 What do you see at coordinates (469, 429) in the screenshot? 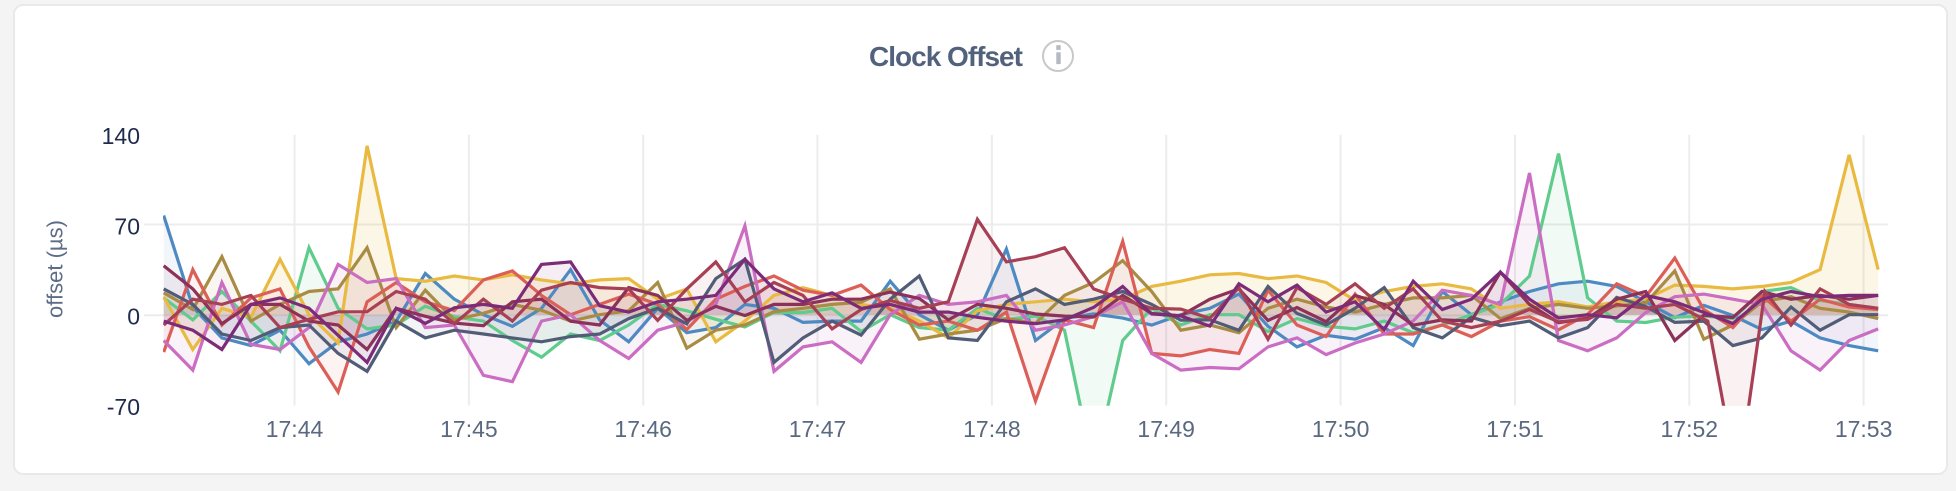
I see `svg-text: 17:45` at bounding box center [469, 429].